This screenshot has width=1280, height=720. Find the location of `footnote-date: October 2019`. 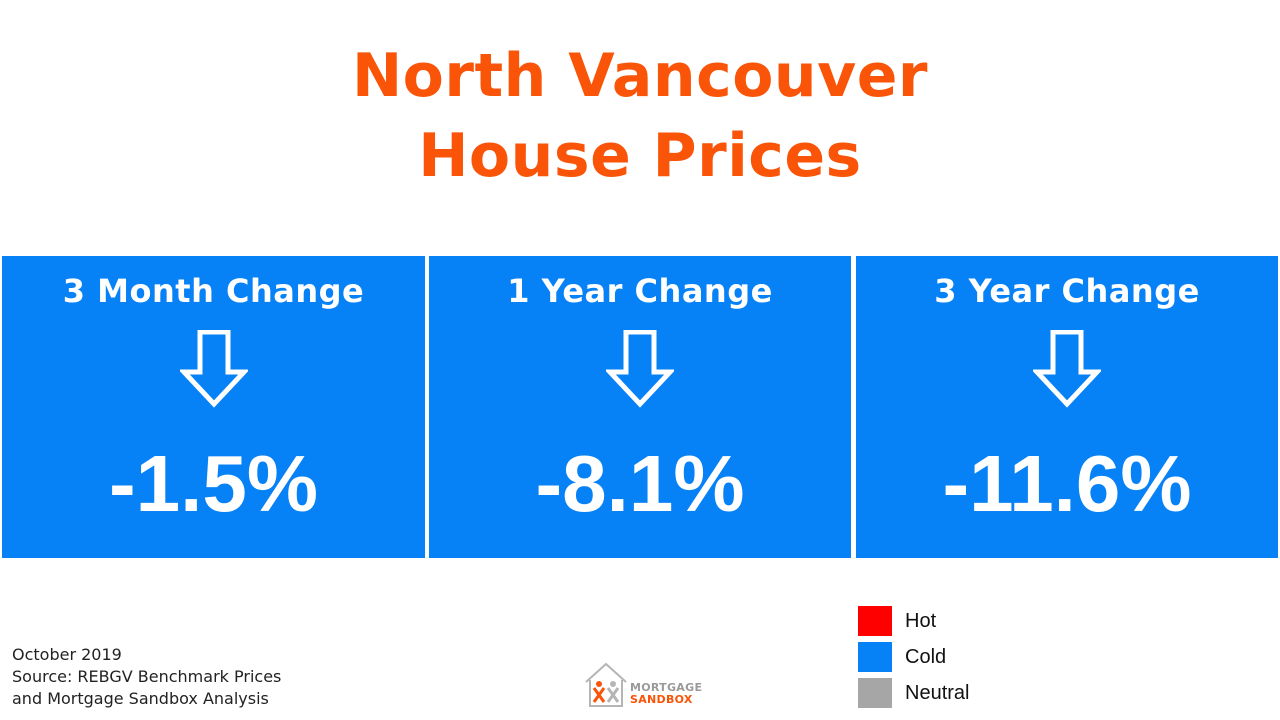

footnote-date: October 2019 is located at coordinates (67, 654).